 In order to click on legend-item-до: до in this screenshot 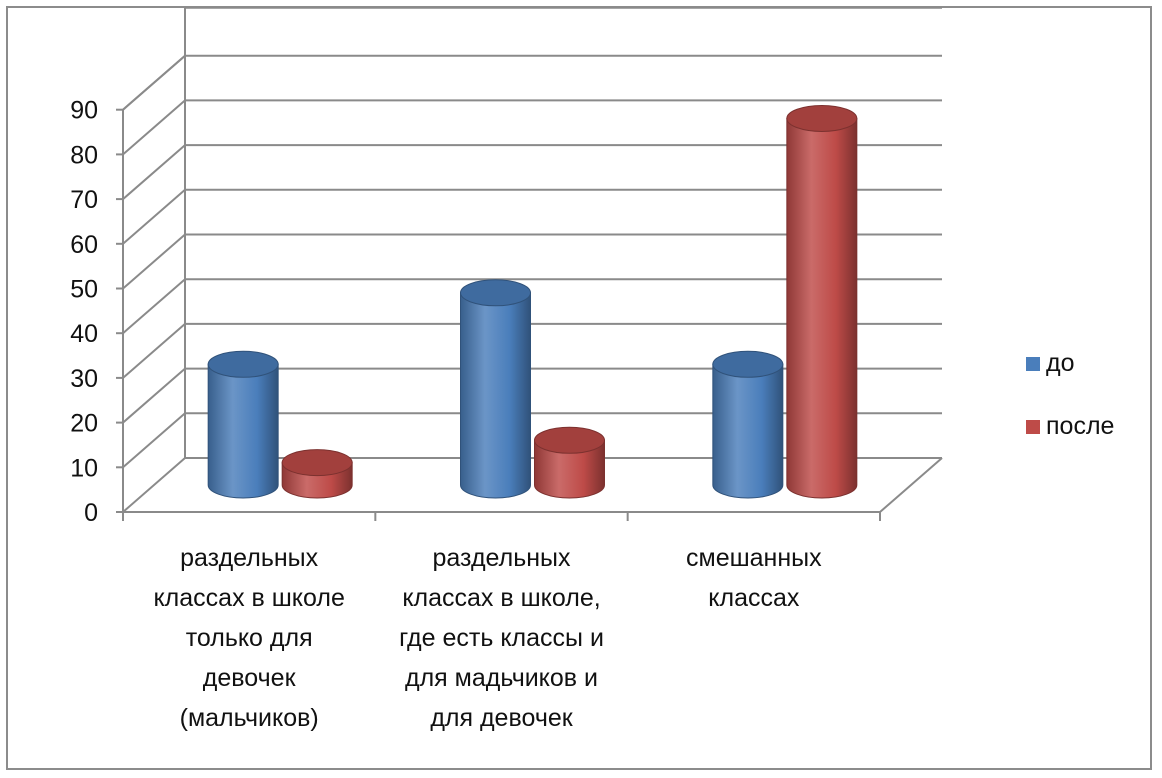, I will do `click(1050, 363)`.